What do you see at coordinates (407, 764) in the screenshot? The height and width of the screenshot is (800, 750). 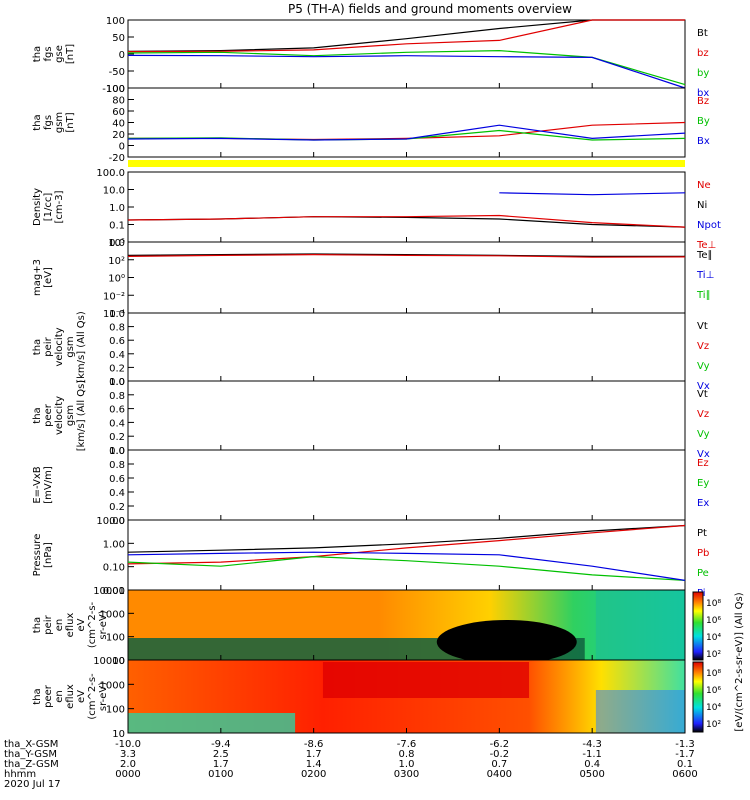 I see `ephemeris-value: 1.0` at bounding box center [407, 764].